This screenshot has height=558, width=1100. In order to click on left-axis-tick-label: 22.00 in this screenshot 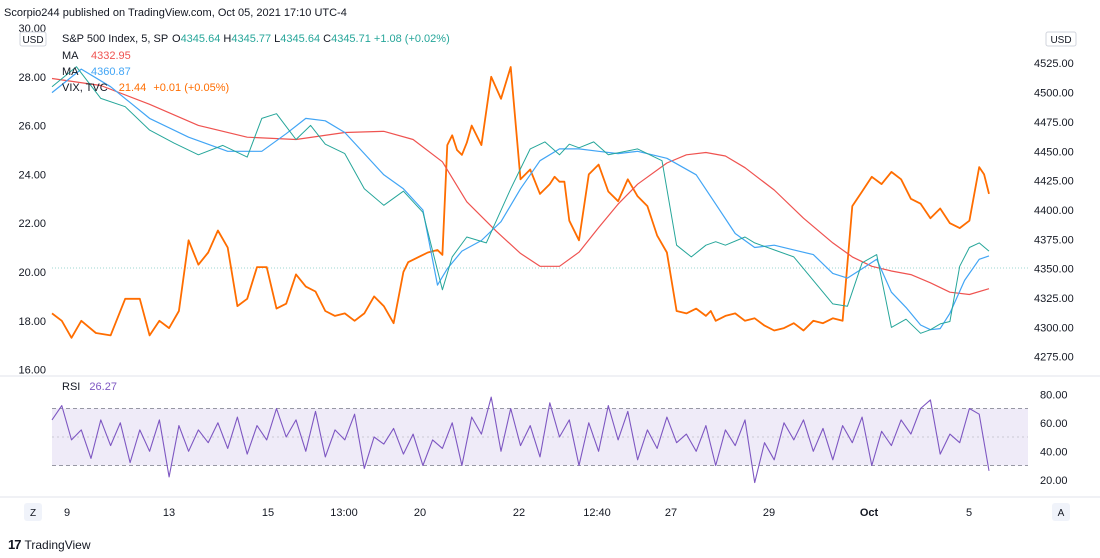, I will do `click(32, 224)`.